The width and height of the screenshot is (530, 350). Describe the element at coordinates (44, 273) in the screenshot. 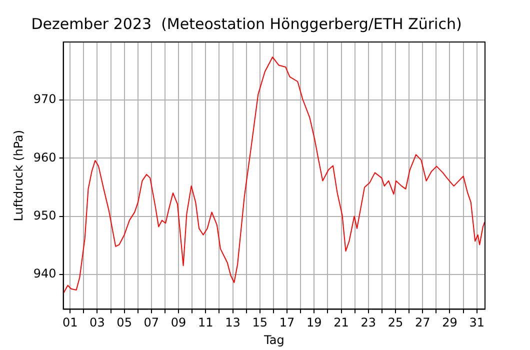

I see `y-tick-label: 940` at that location.